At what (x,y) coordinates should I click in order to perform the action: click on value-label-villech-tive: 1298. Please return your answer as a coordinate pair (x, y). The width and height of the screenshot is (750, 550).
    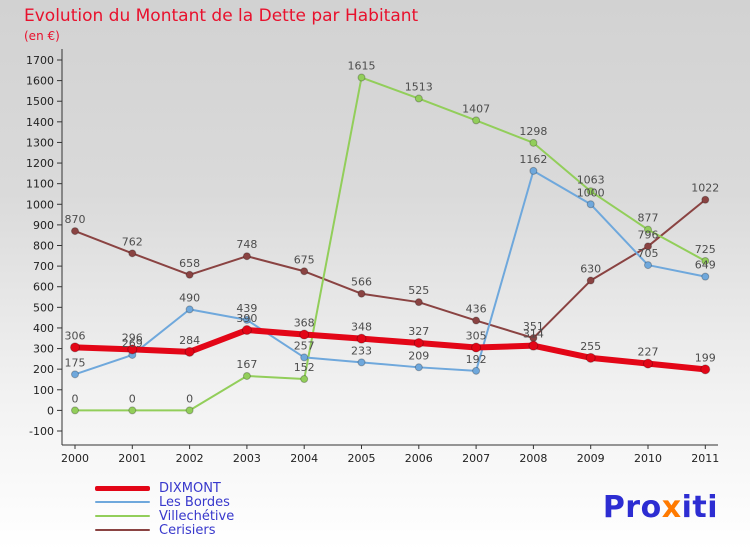
    Looking at the image, I should click on (533, 131).